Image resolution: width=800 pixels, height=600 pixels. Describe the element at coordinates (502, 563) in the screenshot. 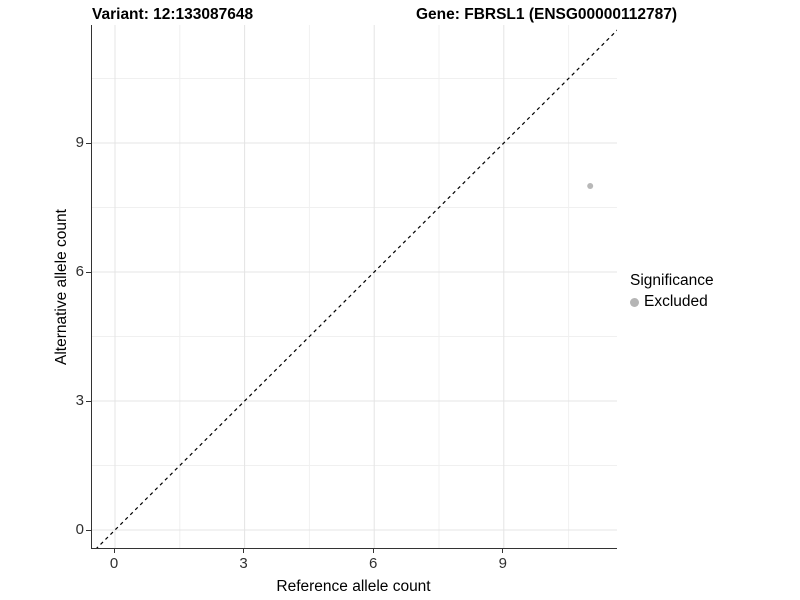

I see `x-tick-label: 9` at that location.